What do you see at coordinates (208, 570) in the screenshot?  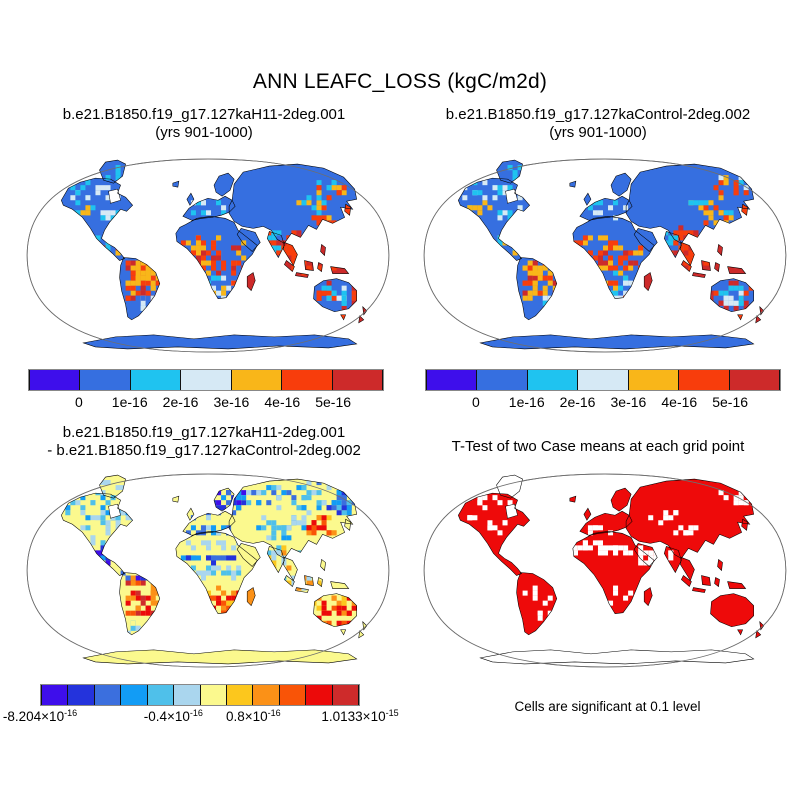 I see `map-diff` at bounding box center [208, 570].